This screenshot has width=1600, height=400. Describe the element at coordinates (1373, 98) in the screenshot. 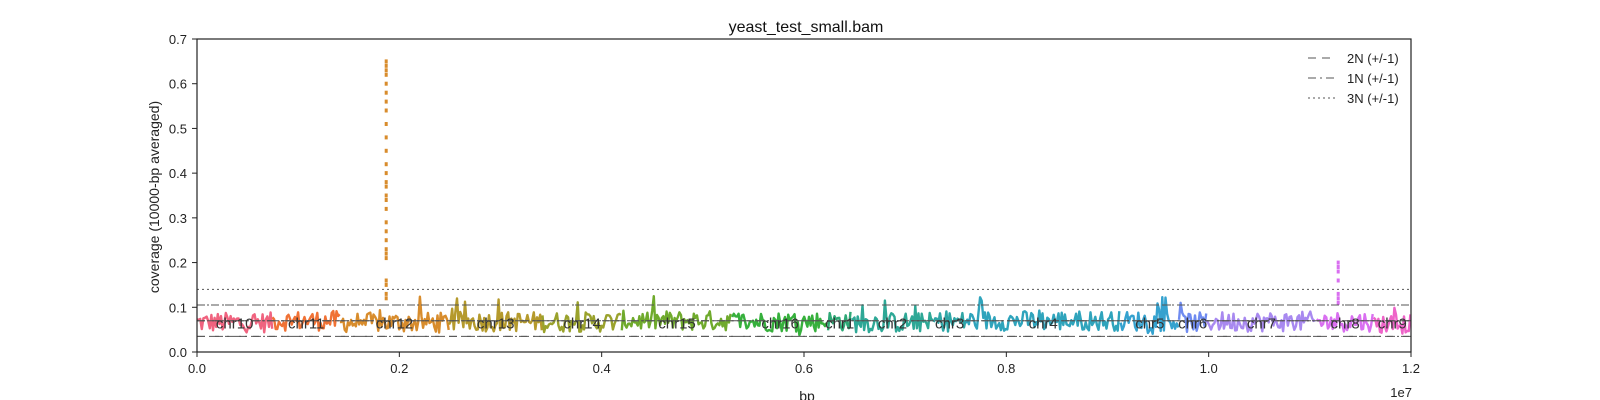

I see `legend-label-dotted: 3N (+/-1)` at that location.